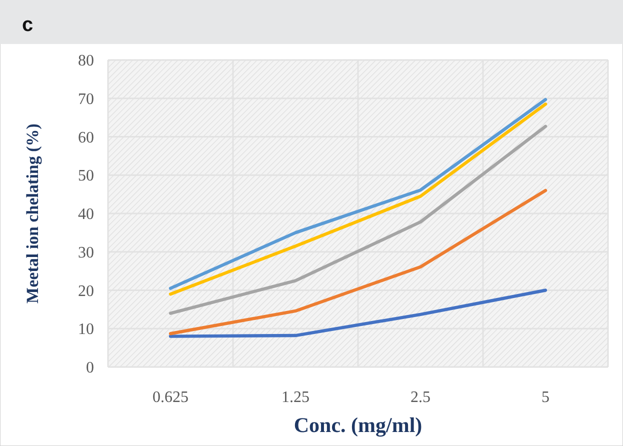 The image size is (623, 446). What do you see at coordinates (358, 425) in the screenshot?
I see `x-axis-title: Conc. (mg/ml)` at bounding box center [358, 425].